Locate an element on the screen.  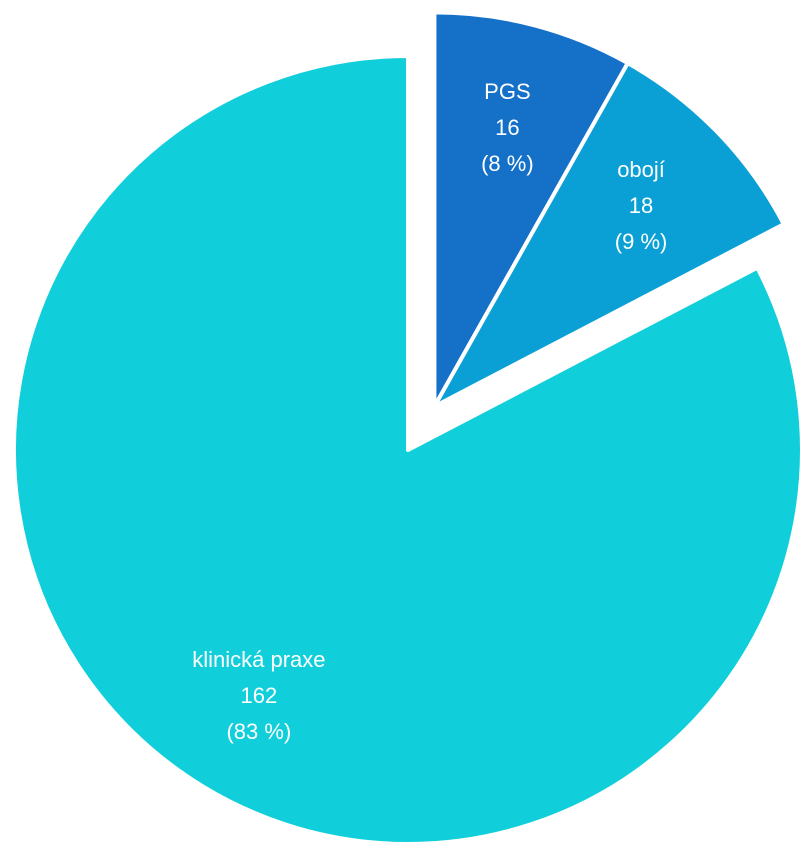
data-label: klinická praxe 162 (83 %) is located at coordinates (259, 696).